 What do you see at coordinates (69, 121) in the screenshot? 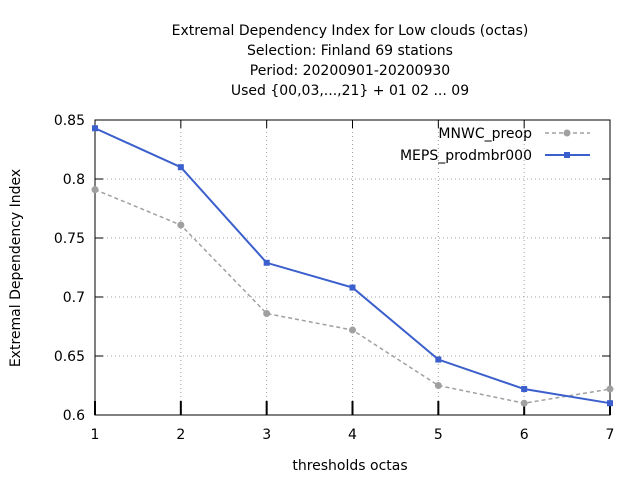
I see `y-tick-label: 0.85` at bounding box center [69, 121].